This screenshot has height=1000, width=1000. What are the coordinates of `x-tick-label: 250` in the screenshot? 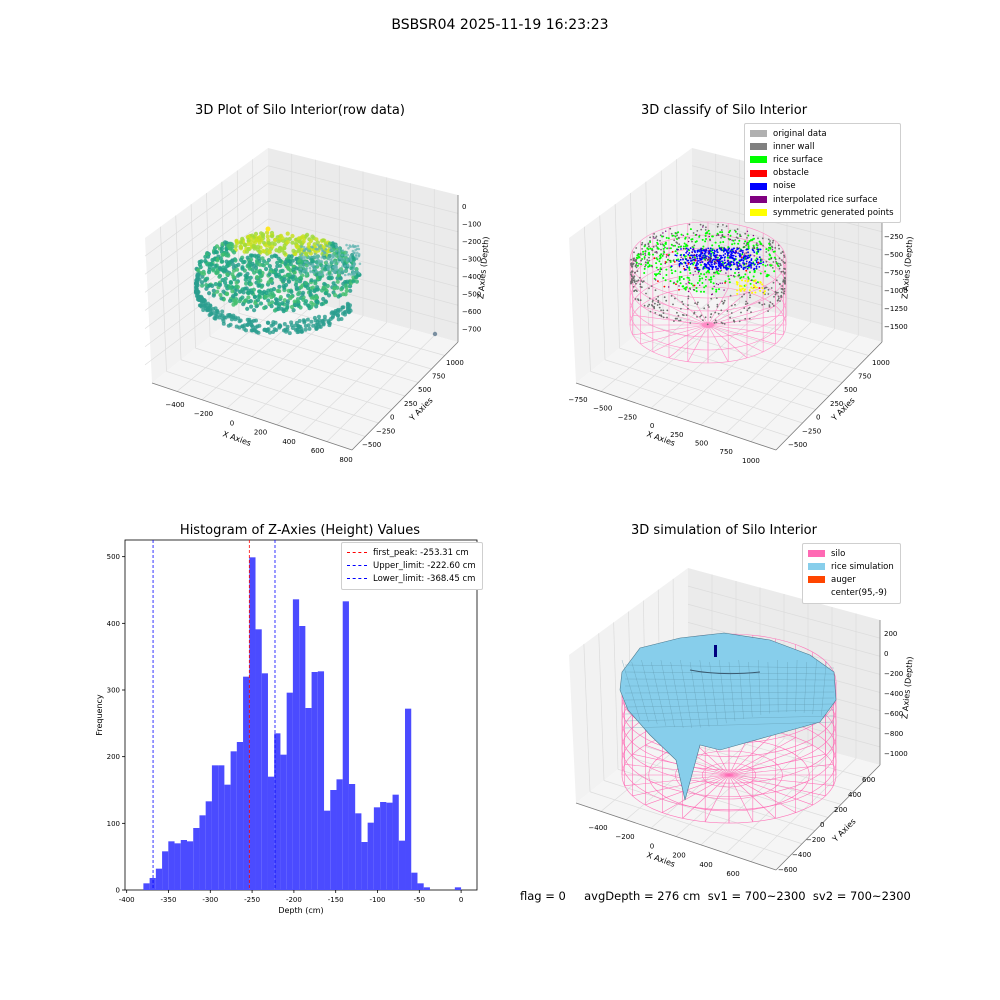 It's located at (676, 435).